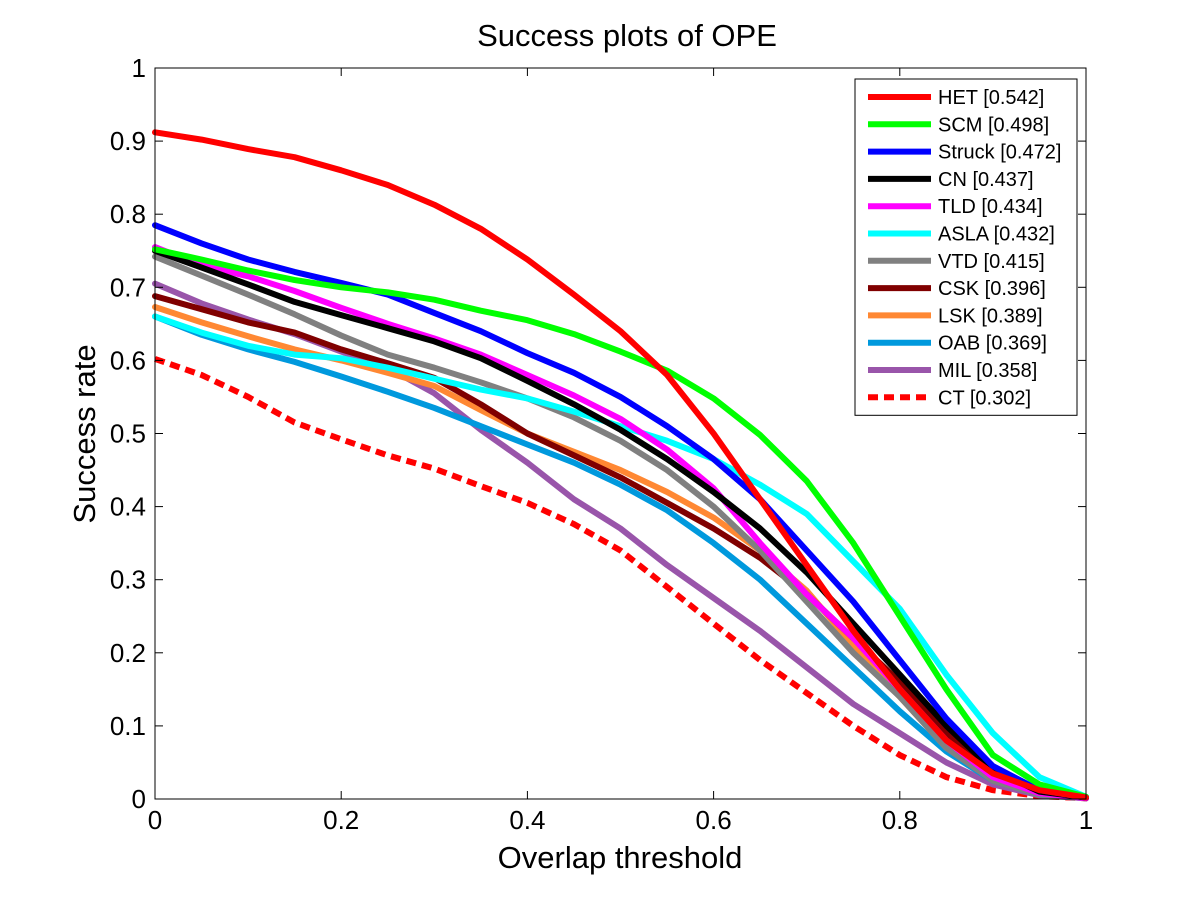 The image size is (1200, 900). What do you see at coordinates (128, 287) in the screenshot?
I see `y-tick-label: 0.7` at bounding box center [128, 287].